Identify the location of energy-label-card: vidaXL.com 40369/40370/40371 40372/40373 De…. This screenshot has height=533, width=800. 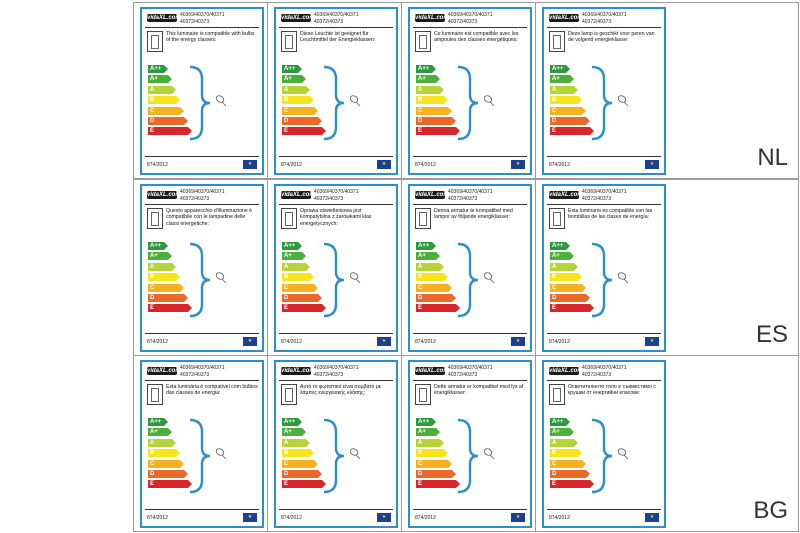
(470, 444).